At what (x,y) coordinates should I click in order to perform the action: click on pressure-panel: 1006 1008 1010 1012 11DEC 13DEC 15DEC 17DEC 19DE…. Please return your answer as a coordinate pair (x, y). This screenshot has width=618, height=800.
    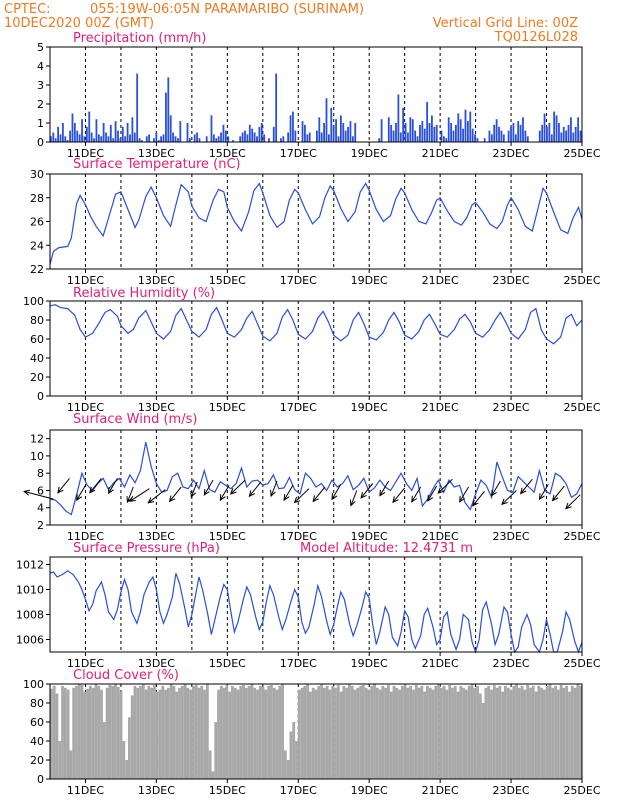
    Looking at the image, I should click on (308, 613).